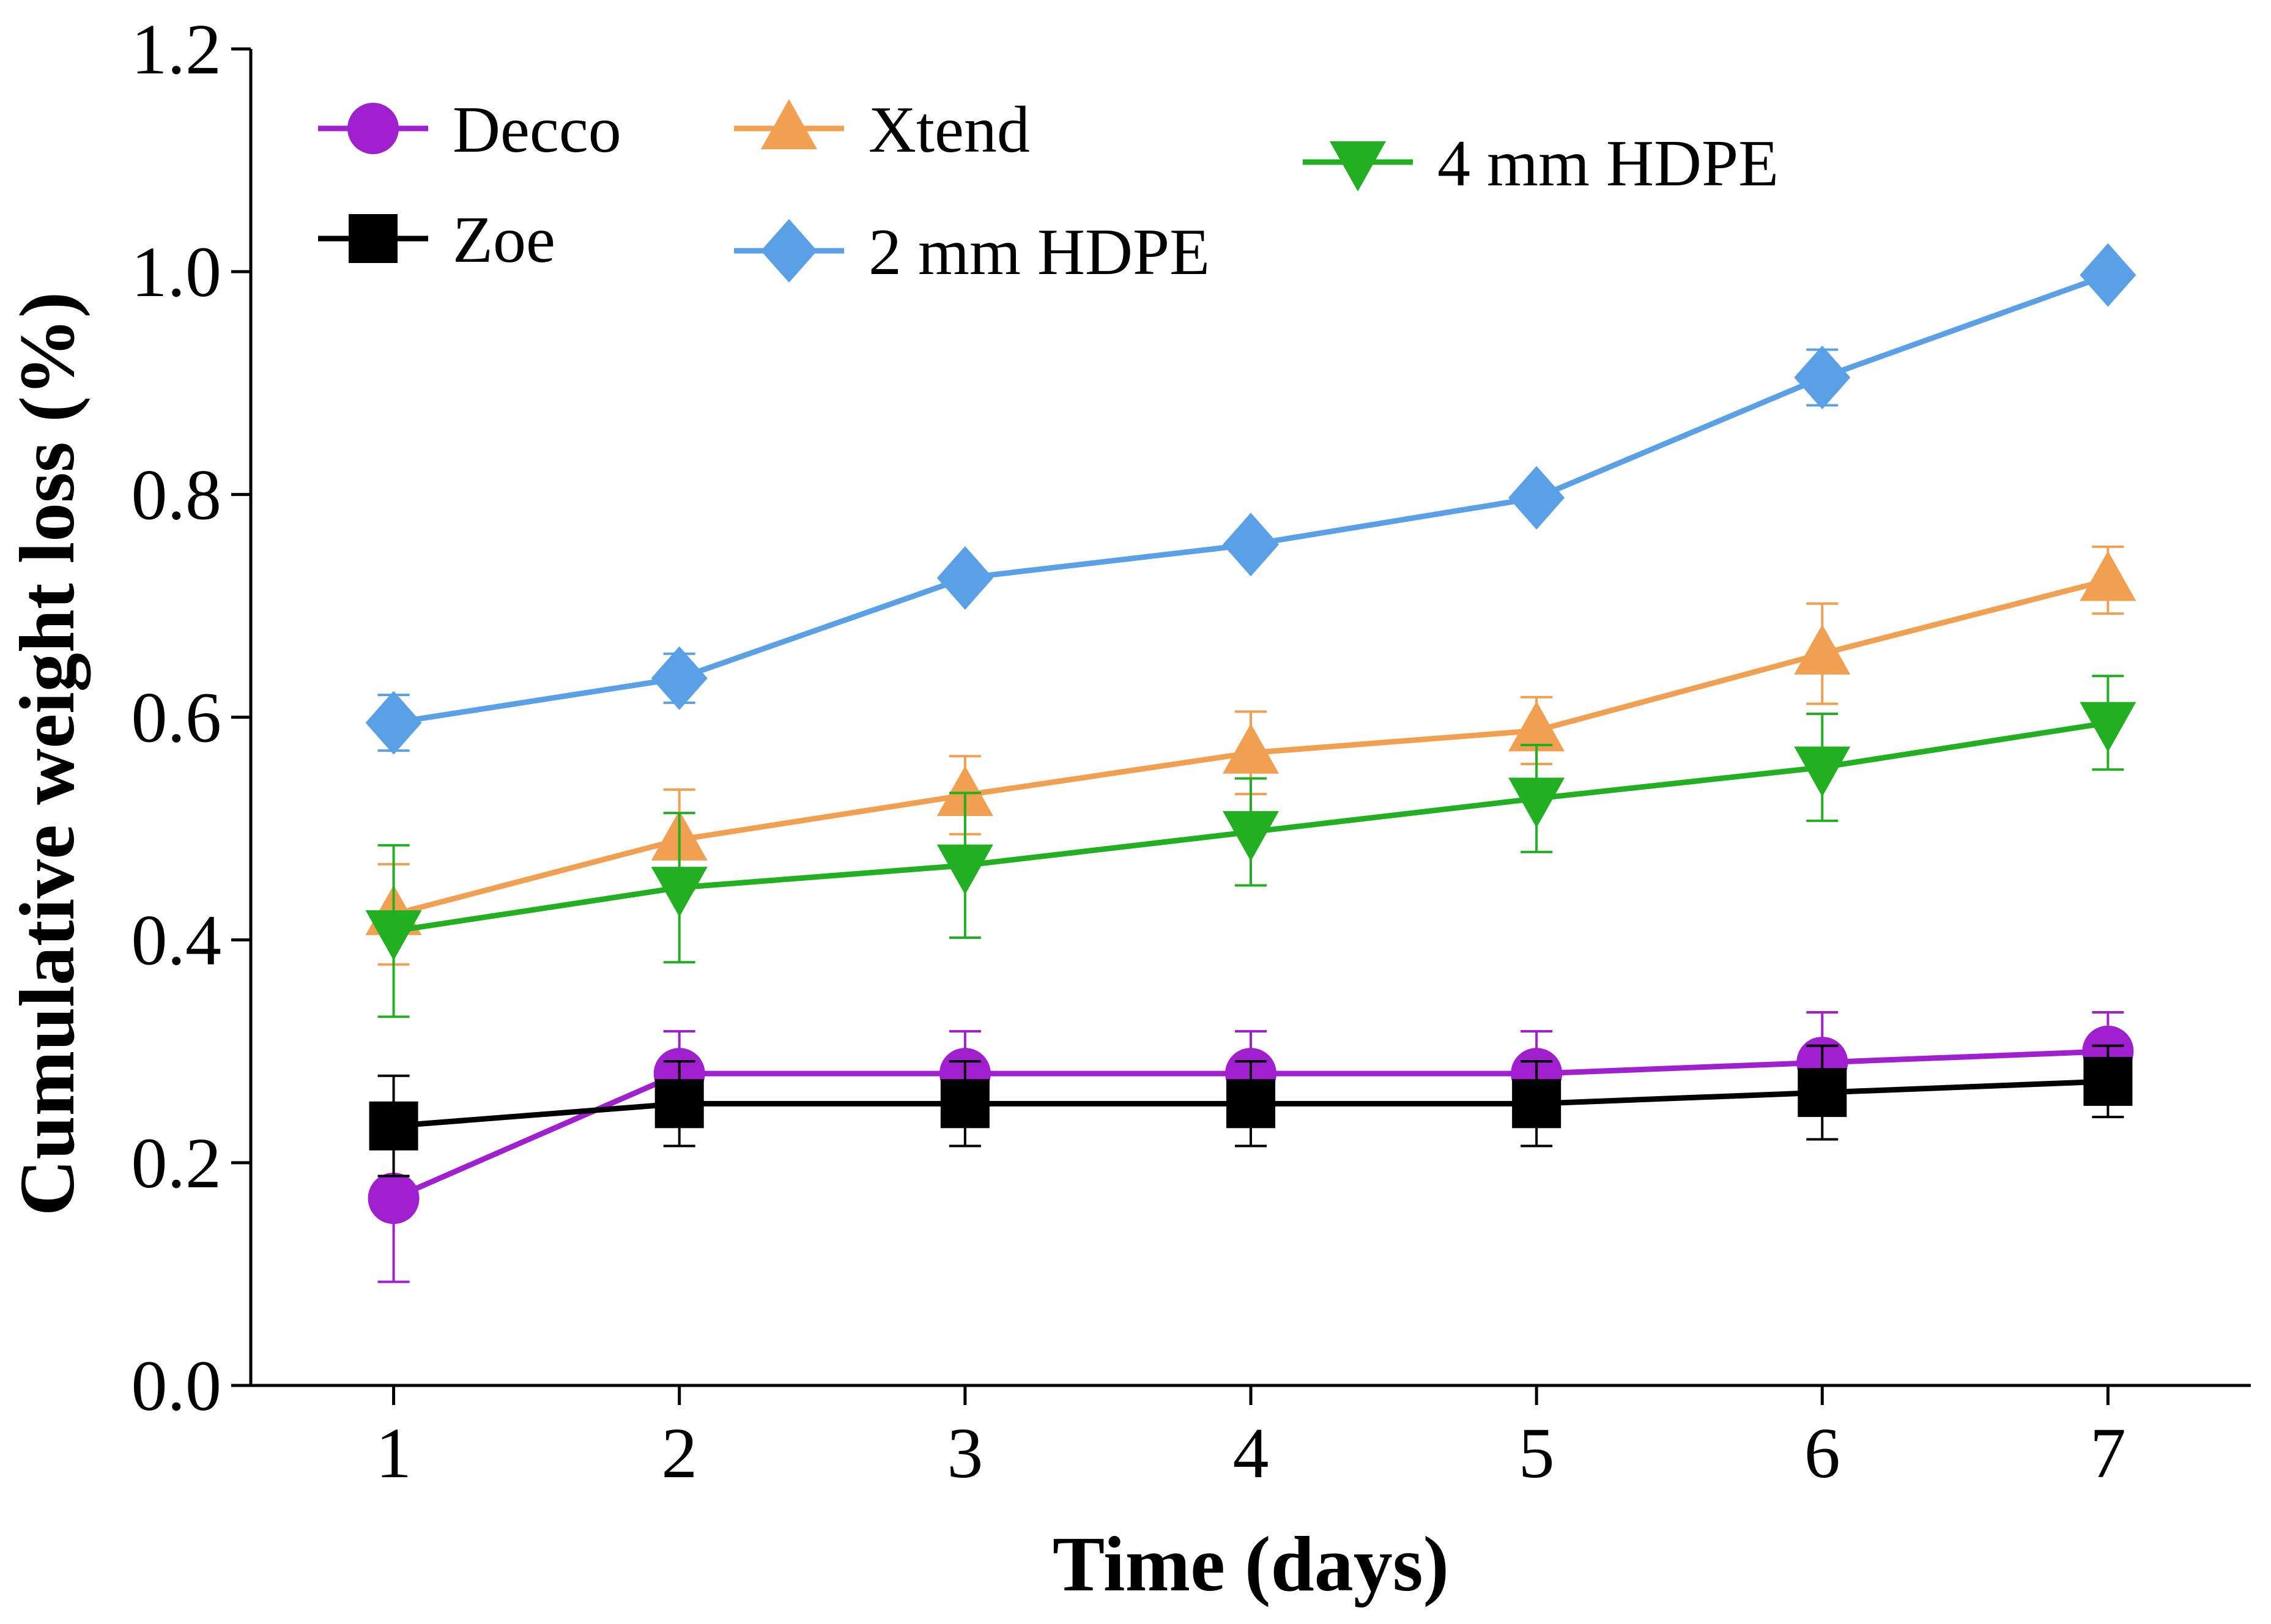 The width and height of the screenshot is (2271, 1624). What do you see at coordinates (1048, 191) in the screenshot?
I see `legend: Decco Zoe Xtend 2 mm HDPE 4 mm HDPE` at bounding box center [1048, 191].